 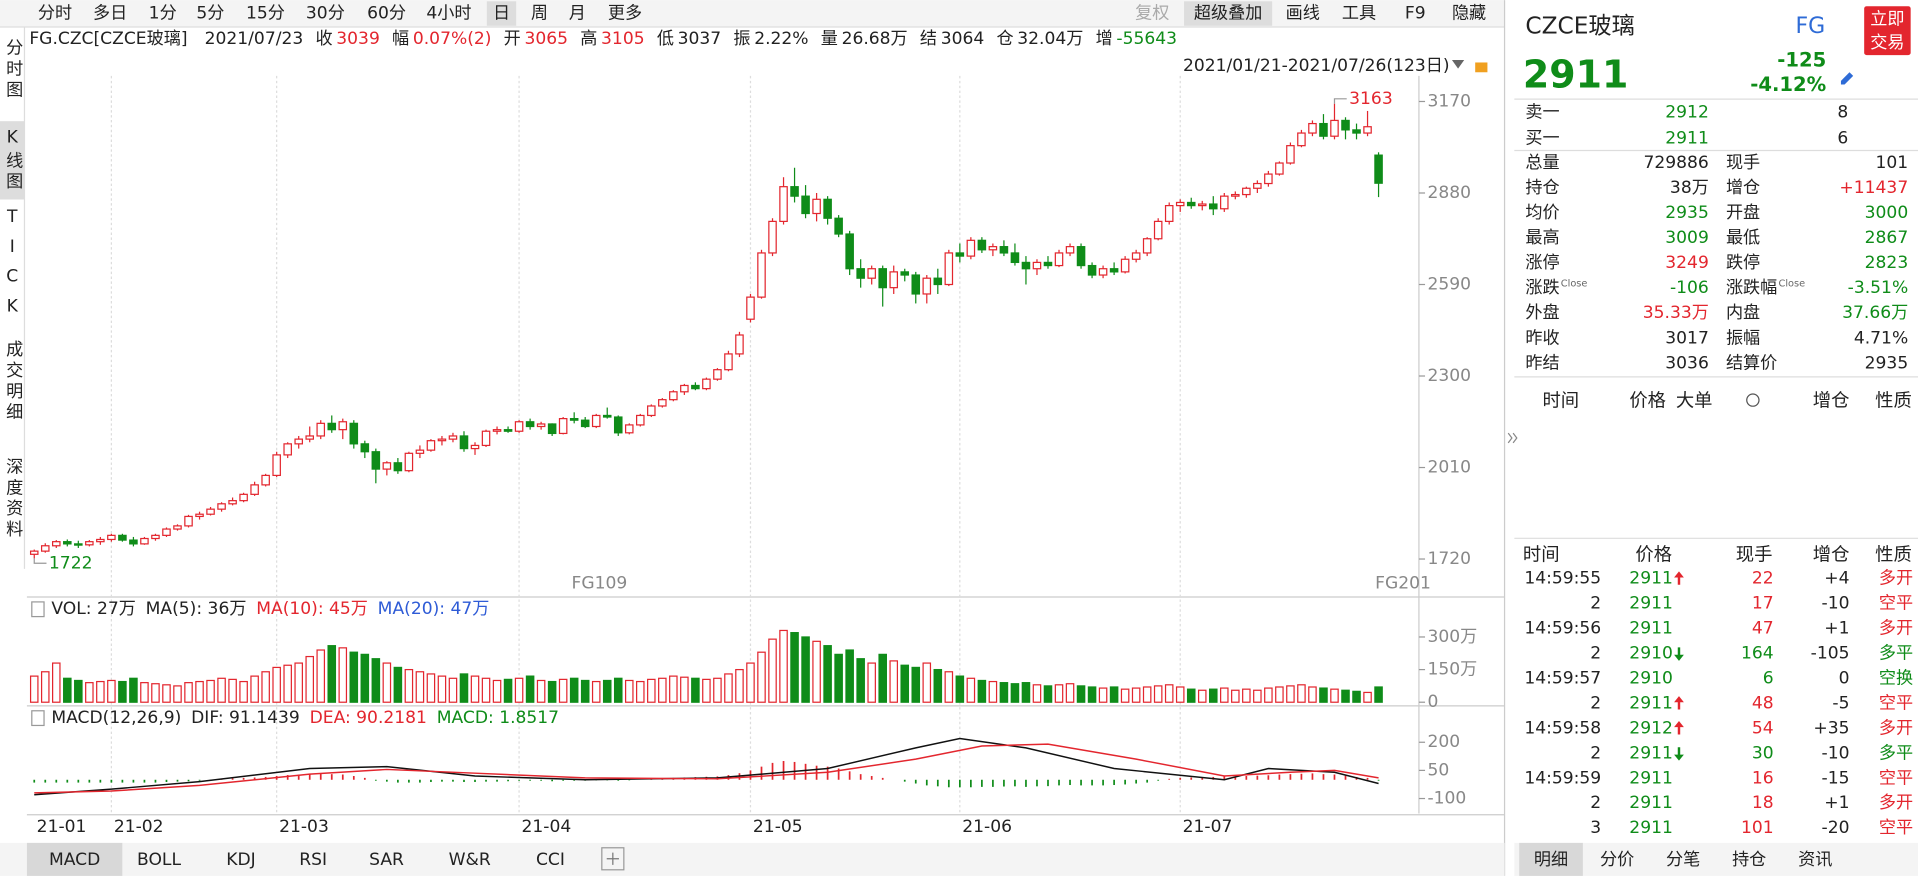 What do you see at coordinates (1303, 14) in the screenshot?
I see `toolbar-button: 画线` at bounding box center [1303, 14].